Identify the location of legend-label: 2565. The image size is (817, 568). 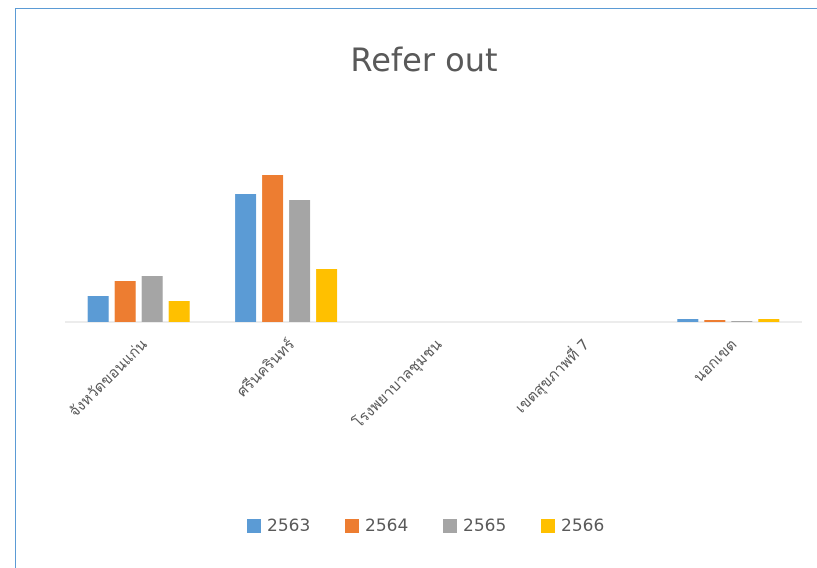
(484, 526).